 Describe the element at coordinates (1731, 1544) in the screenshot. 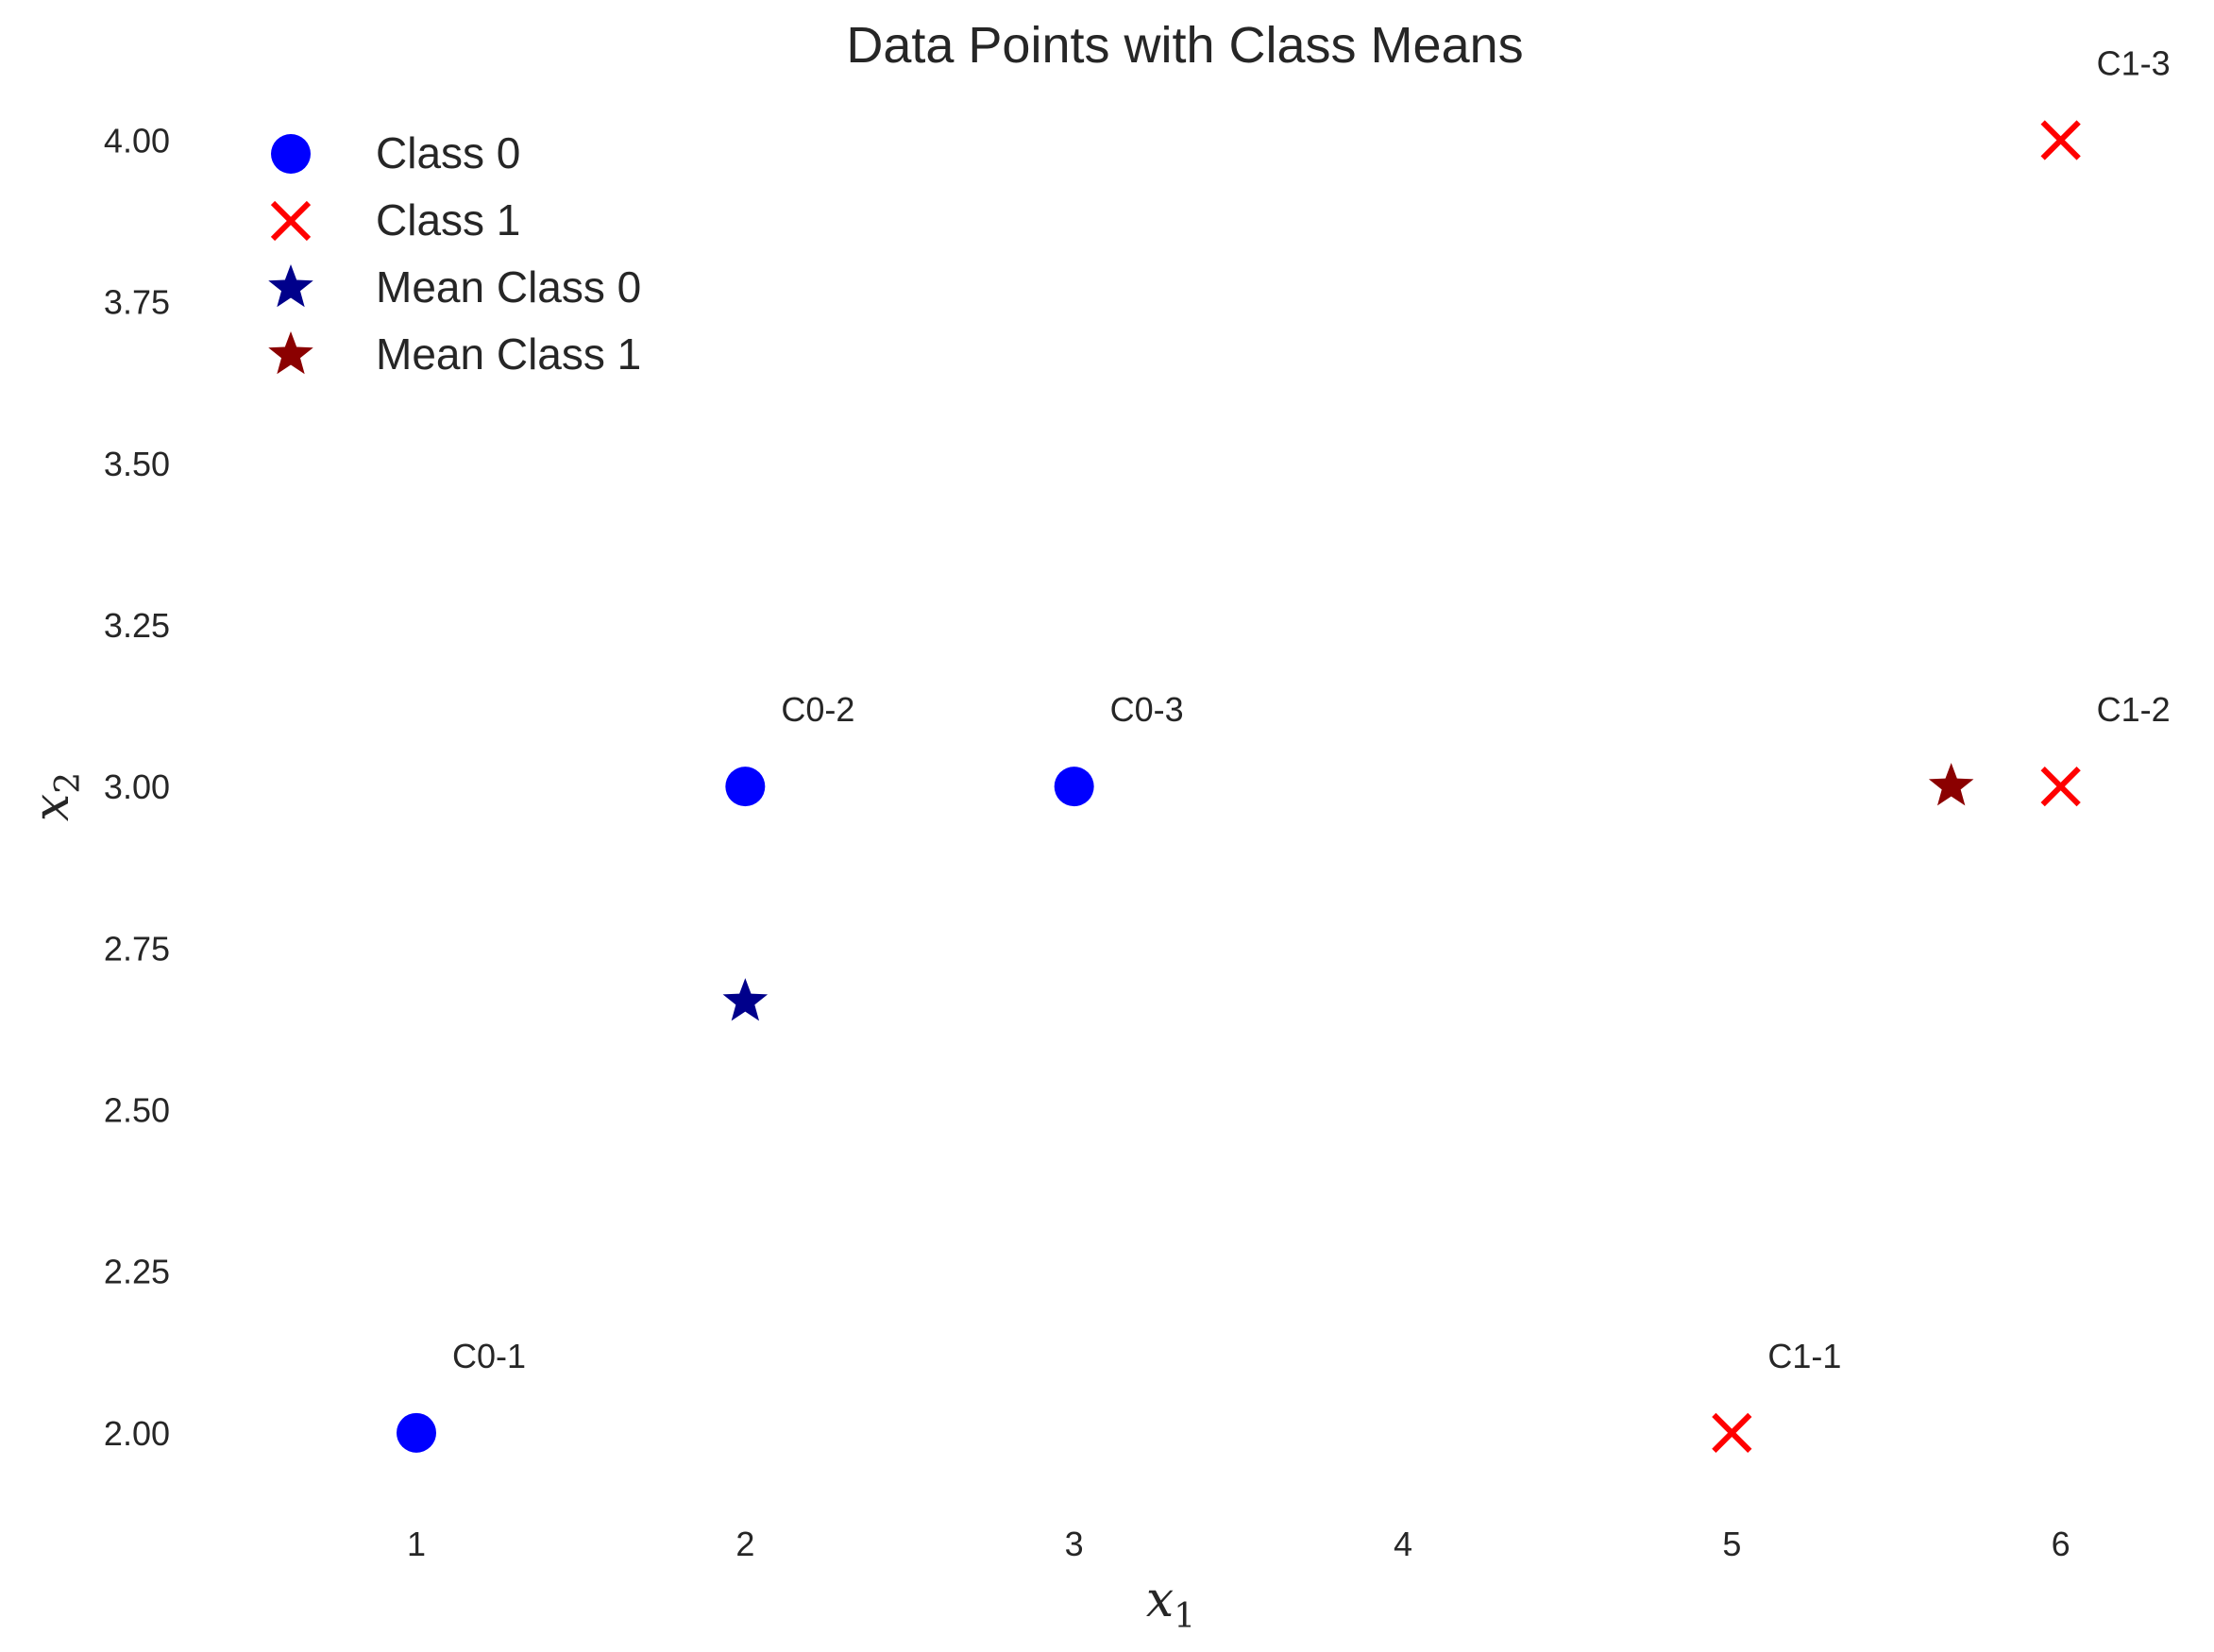

I see `x-tick-label: 5` at that location.